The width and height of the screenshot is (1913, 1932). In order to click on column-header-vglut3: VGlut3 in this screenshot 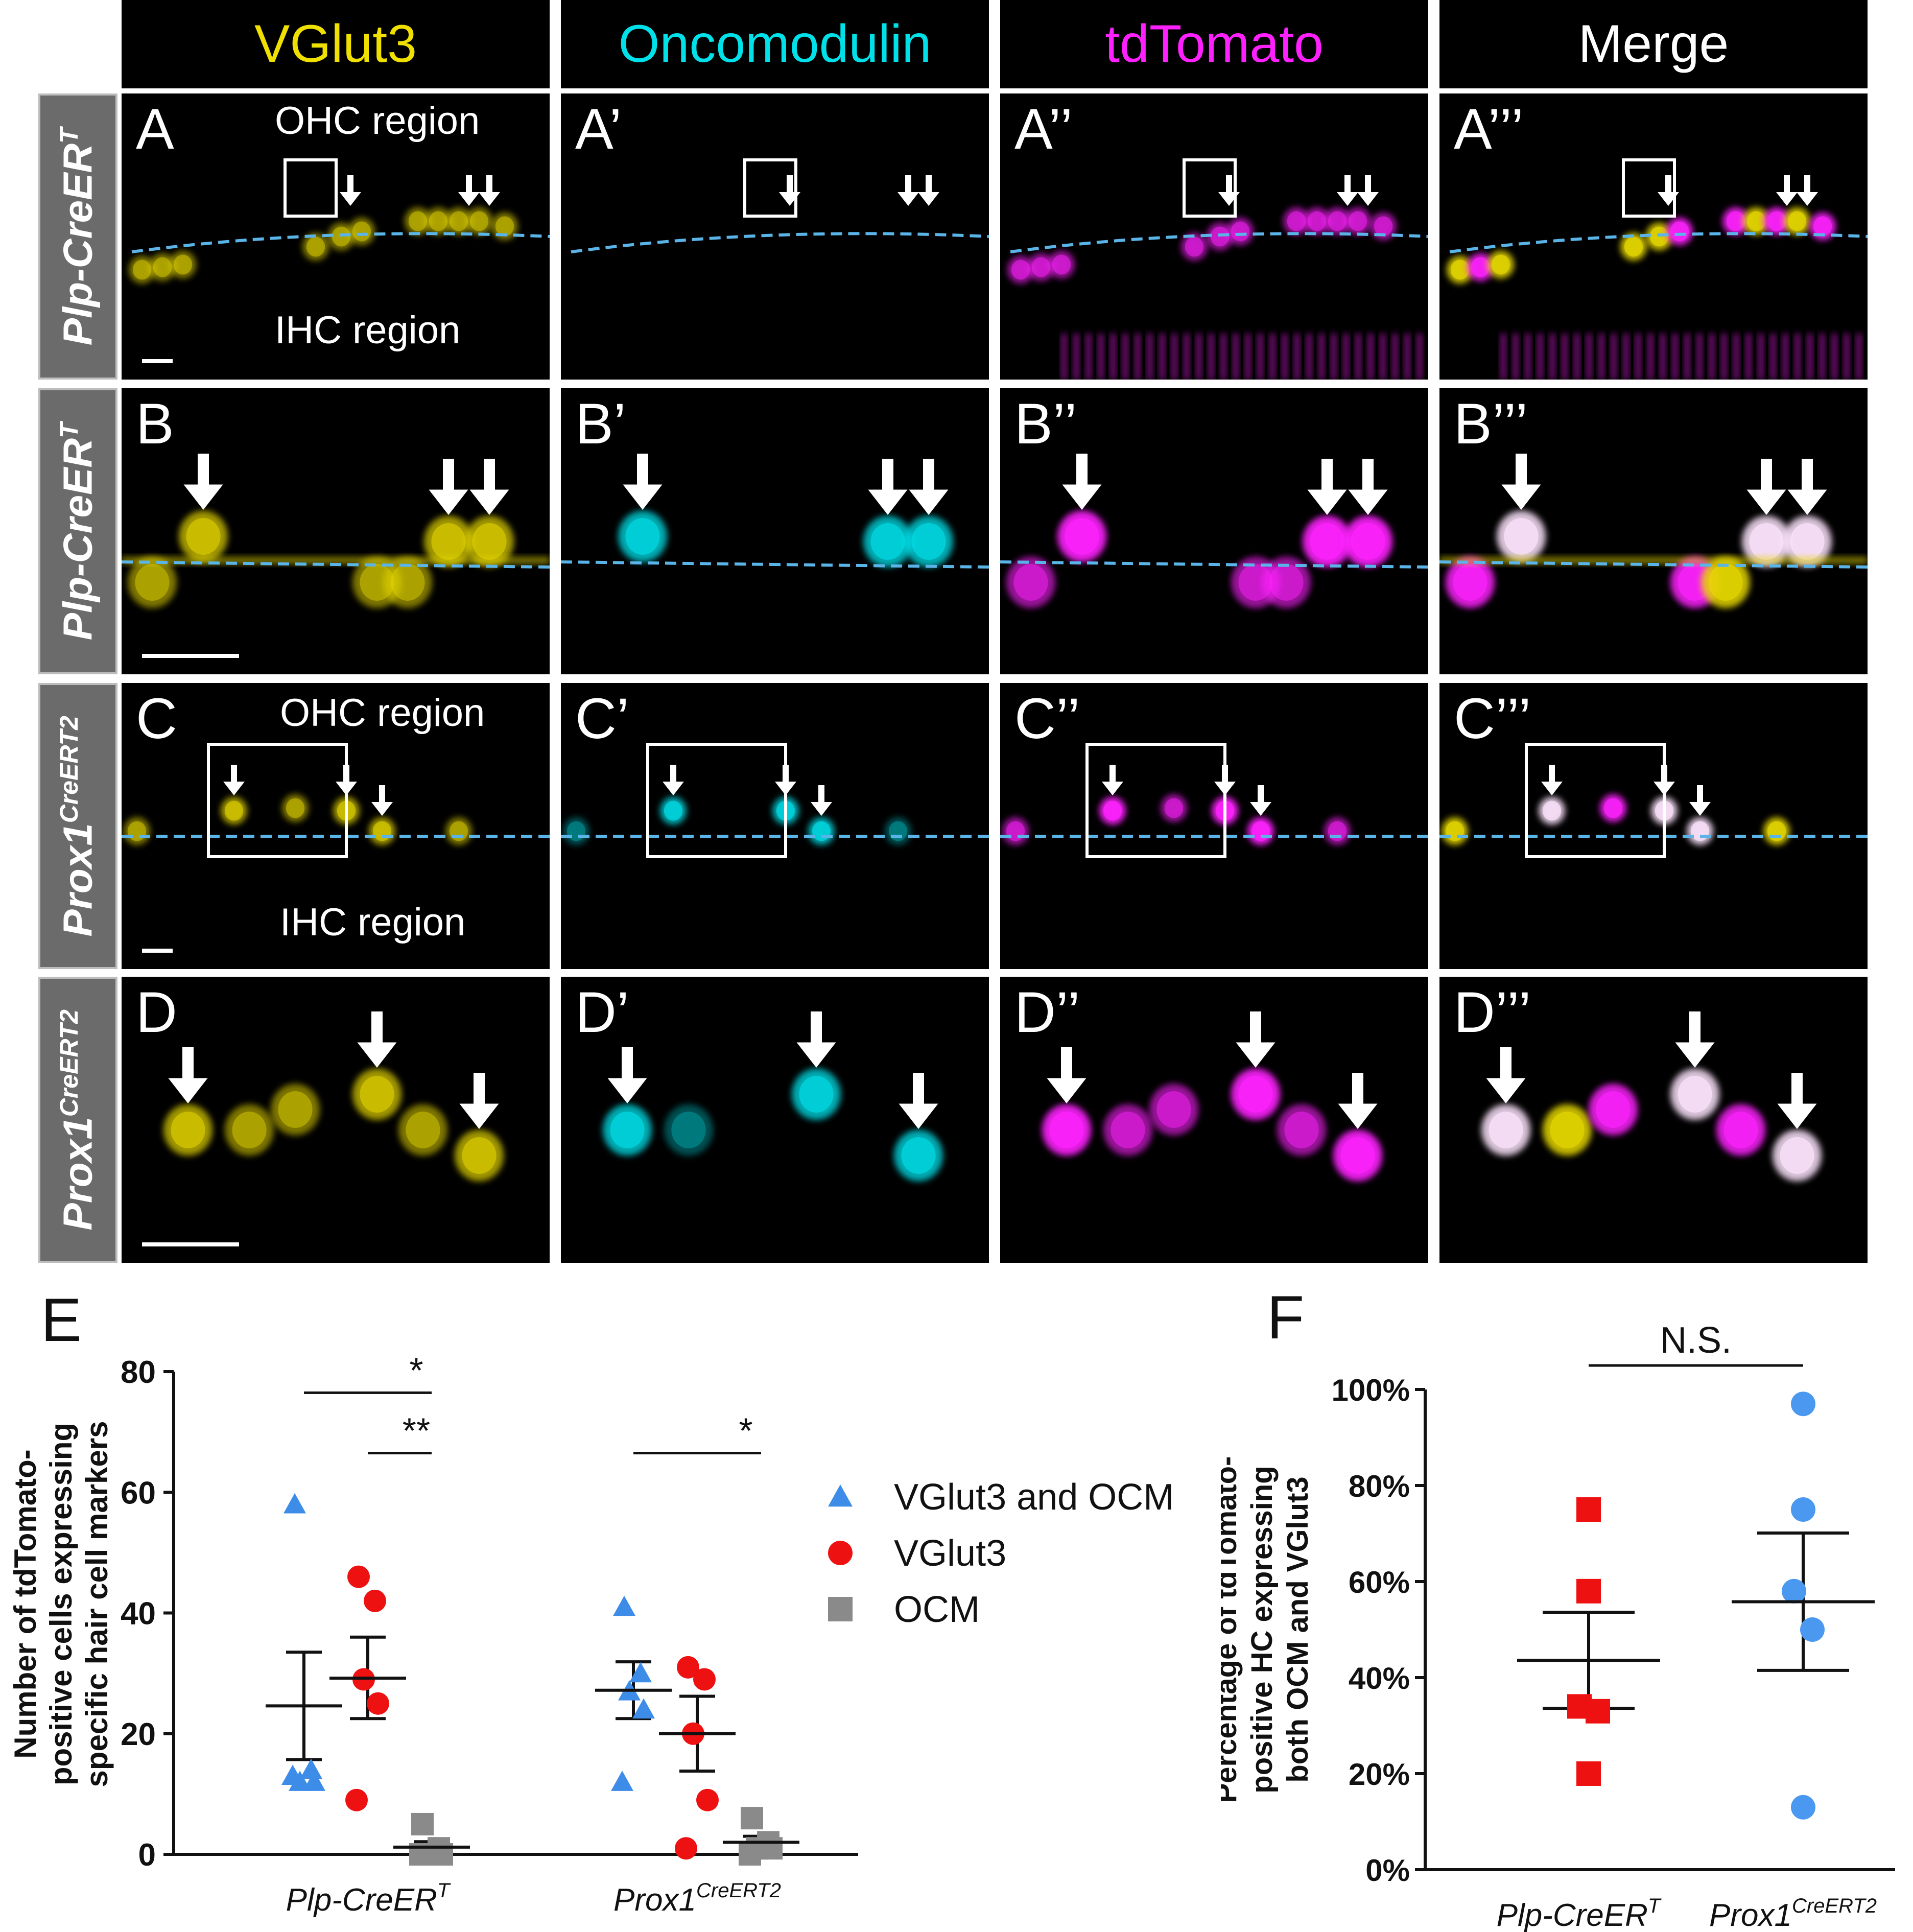, I will do `click(336, 44)`.